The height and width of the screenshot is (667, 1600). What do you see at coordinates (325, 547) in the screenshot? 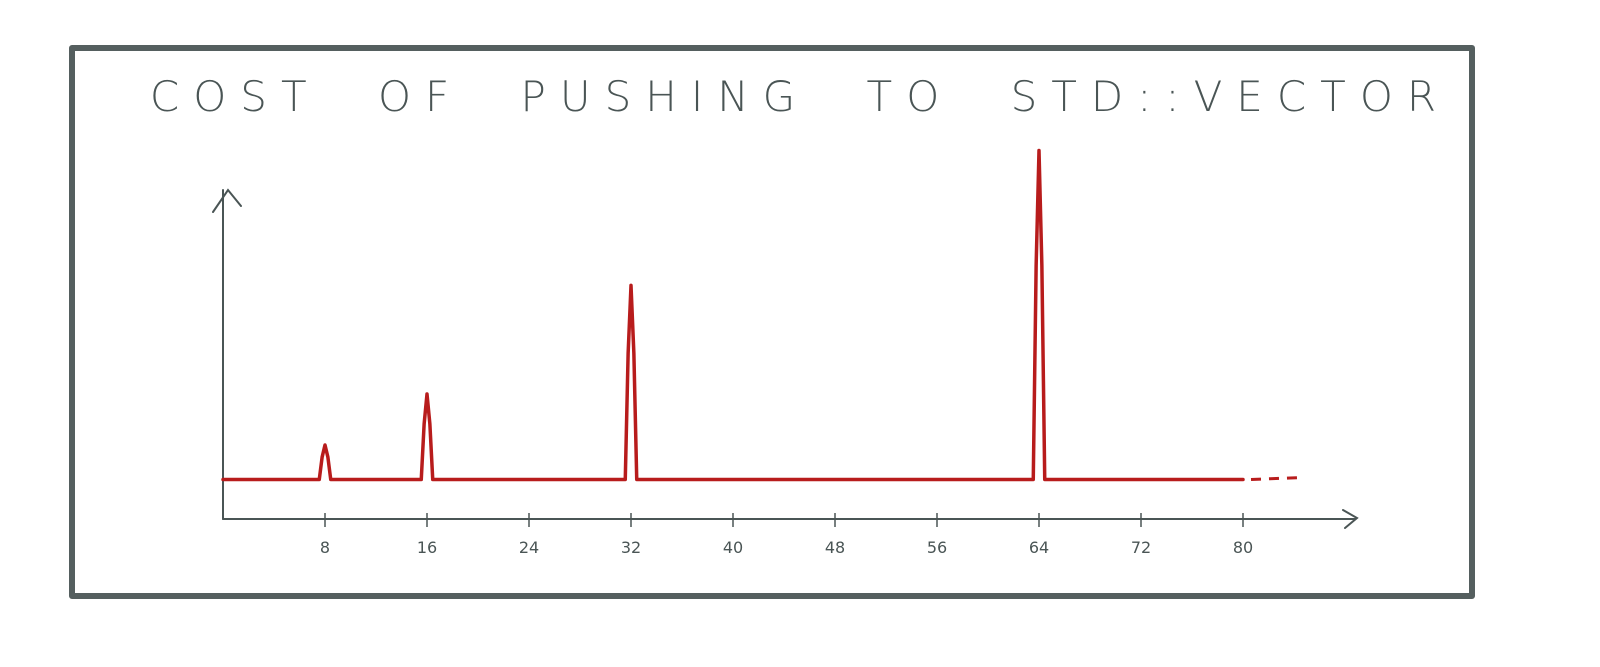
I see `x-tick-label: 8` at bounding box center [325, 547].